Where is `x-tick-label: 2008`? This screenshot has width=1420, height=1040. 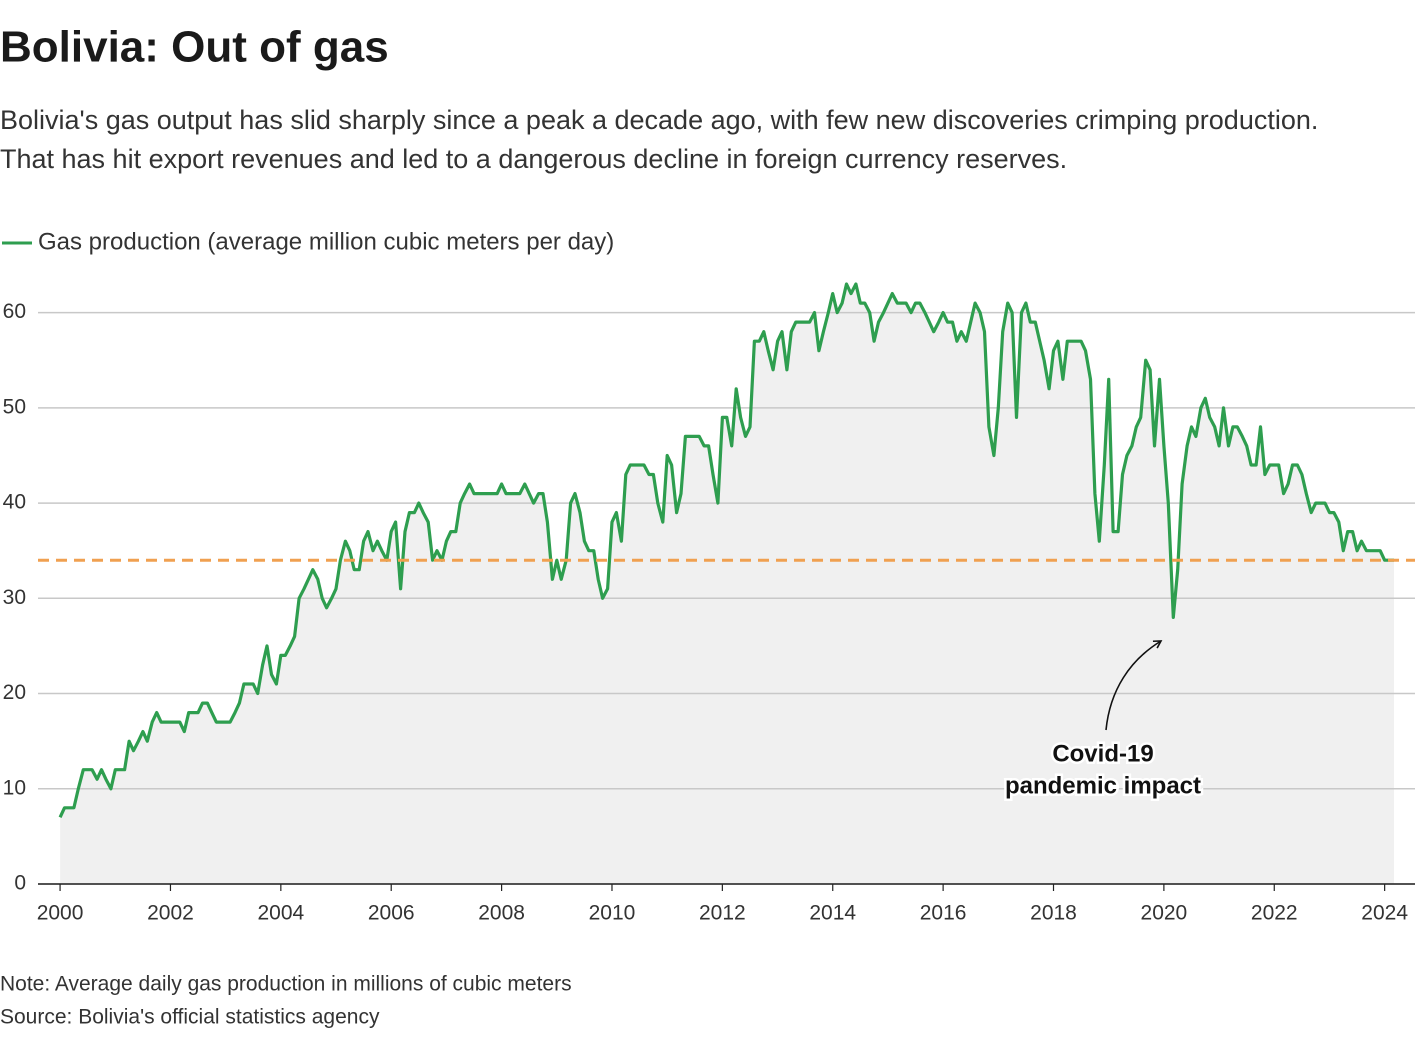 x-tick-label: 2008 is located at coordinates (501, 913).